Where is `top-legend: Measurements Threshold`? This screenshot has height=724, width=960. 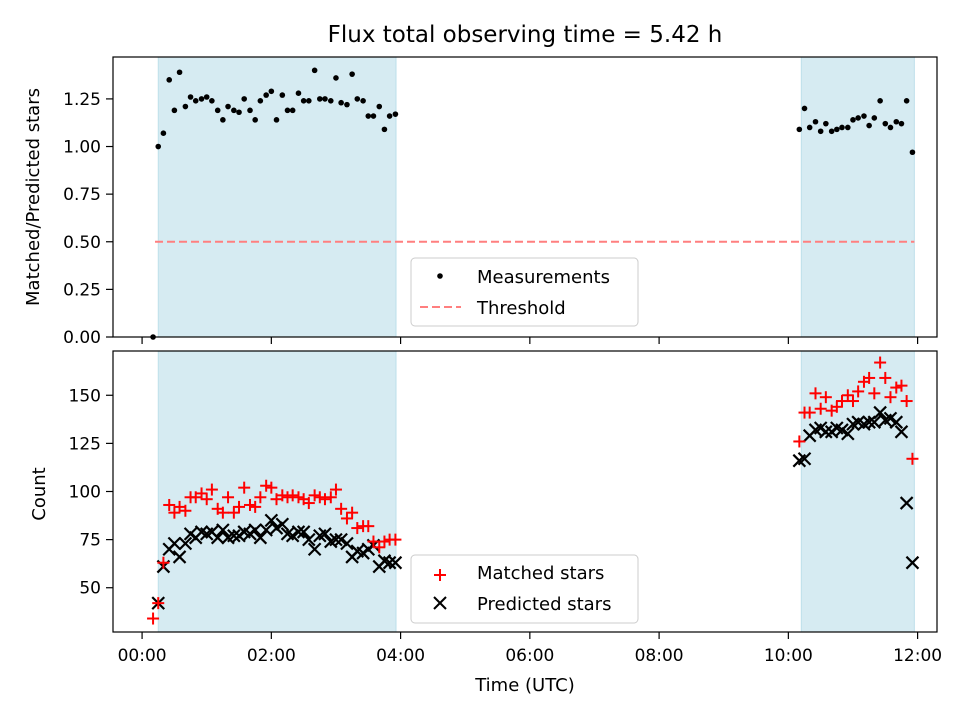
top-legend: Measurements Threshold is located at coordinates (524, 292).